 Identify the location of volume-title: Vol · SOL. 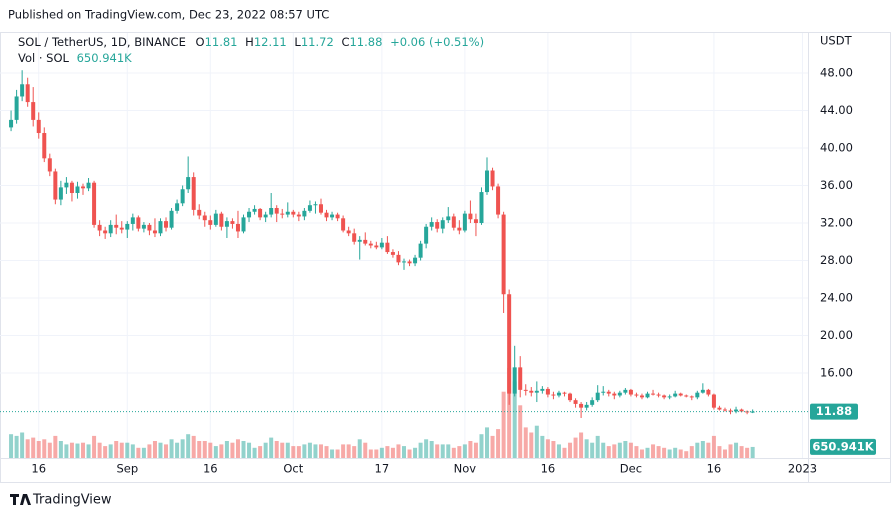
(44, 58).